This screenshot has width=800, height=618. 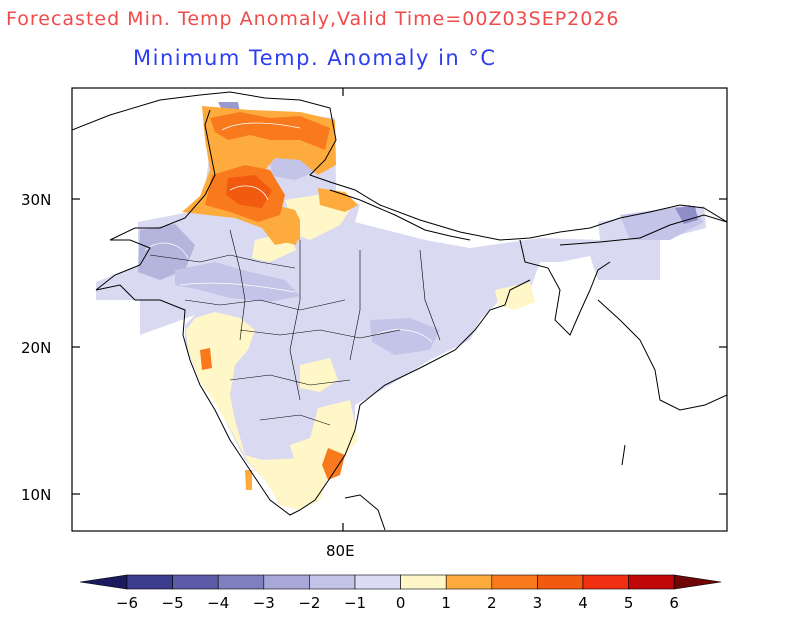 I want to click on colorbar-label: 0, so click(x=401, y=603).